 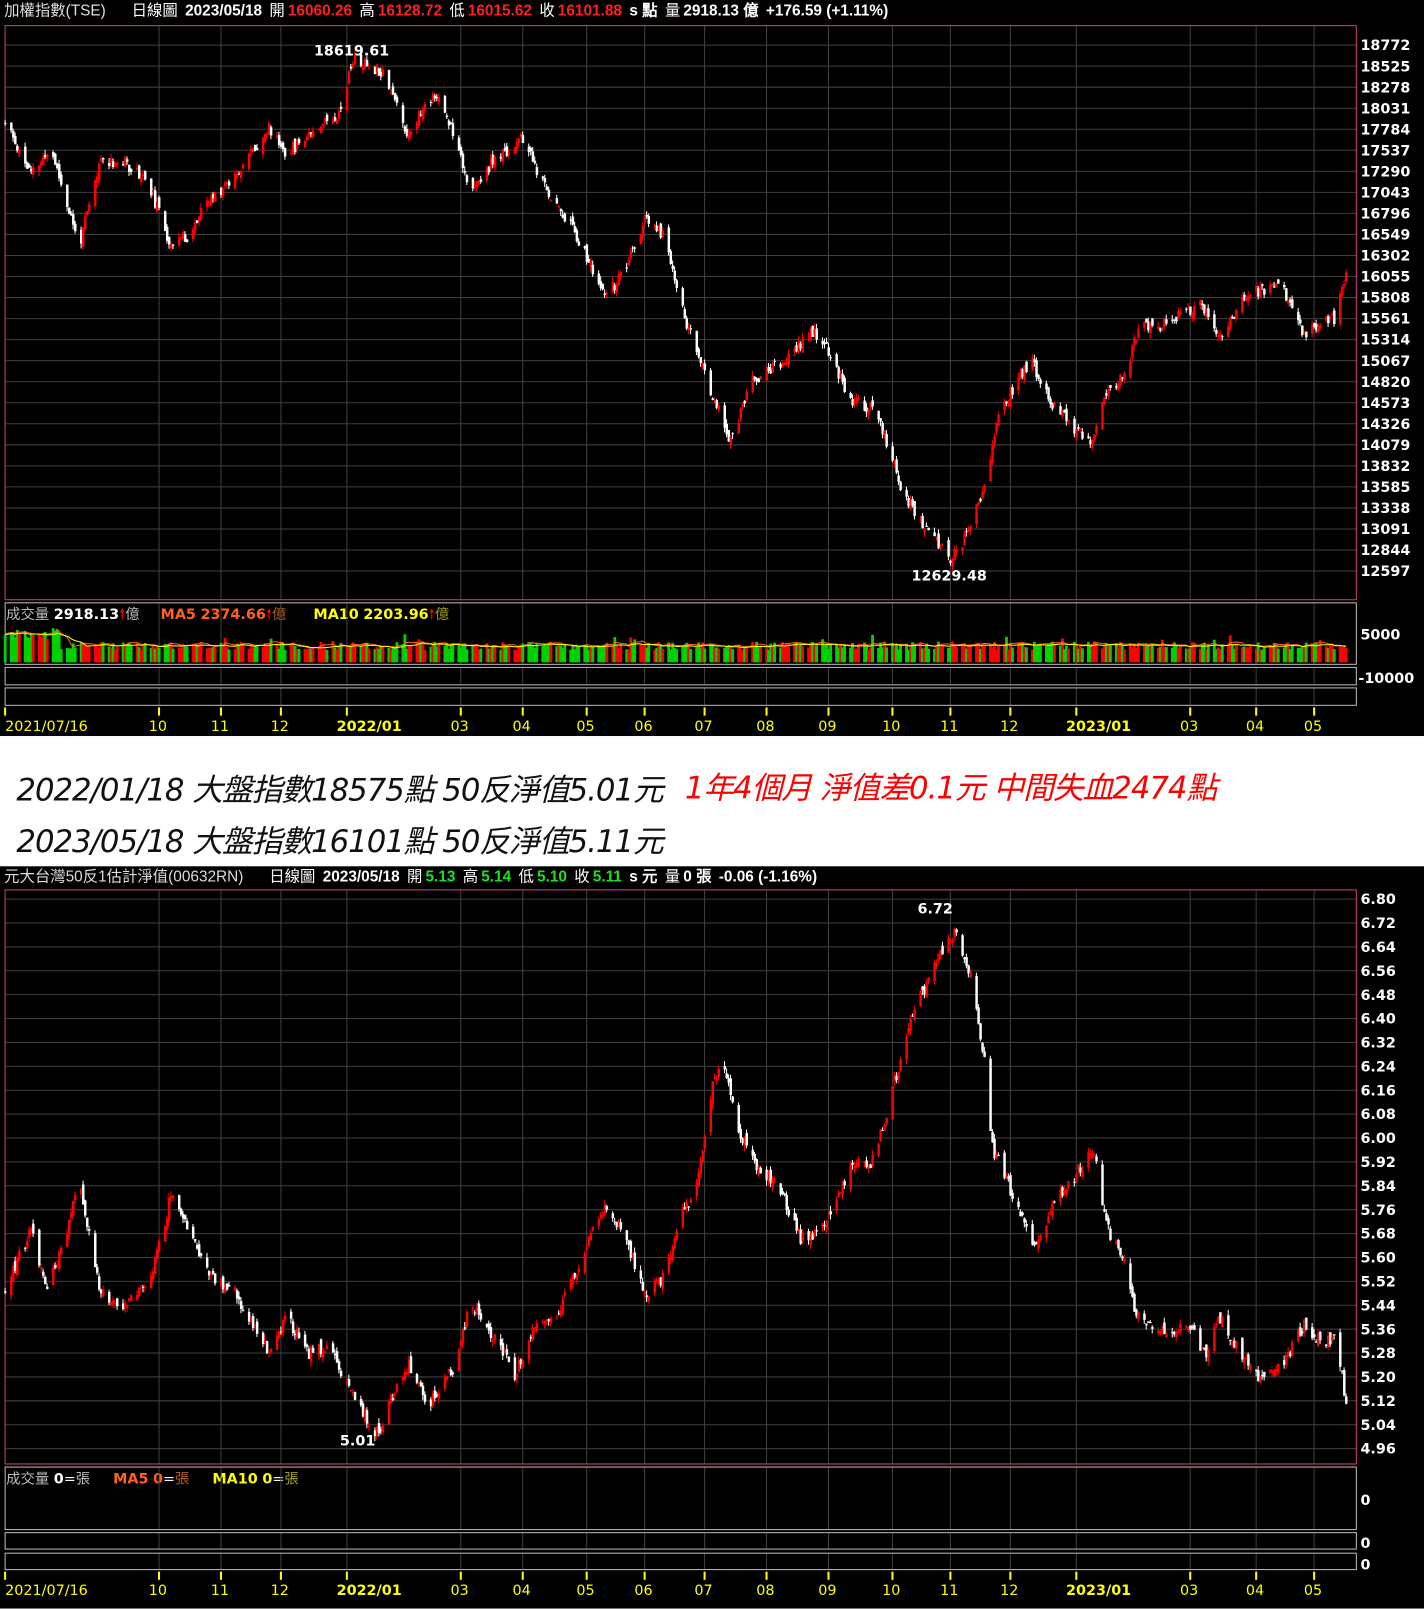 I want to click on x-axis-label: 11, so click(x=220, y=1591).